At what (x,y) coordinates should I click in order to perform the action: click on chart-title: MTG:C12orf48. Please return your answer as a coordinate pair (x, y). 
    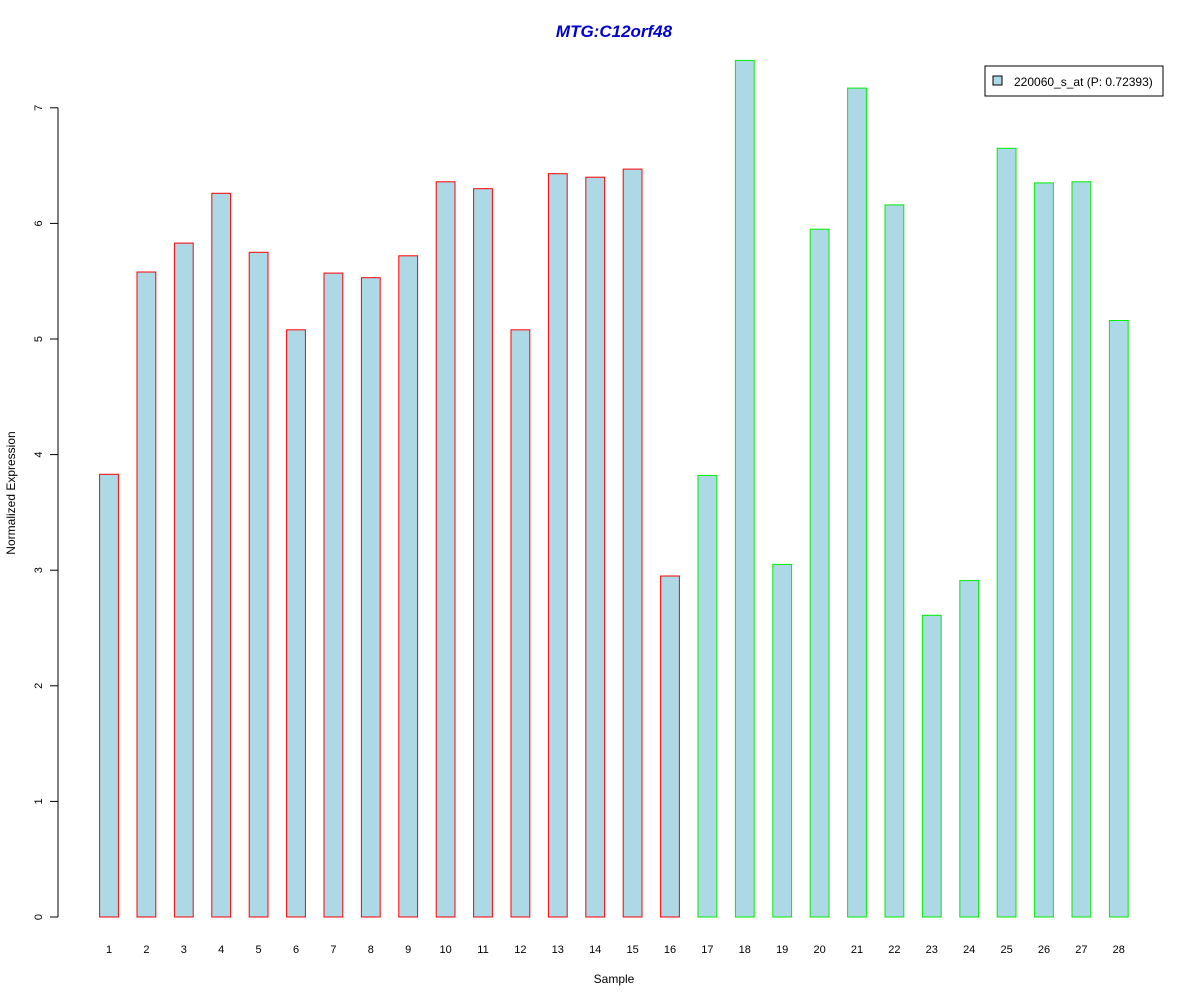
    Looking at the image, I should click on (614, 31).